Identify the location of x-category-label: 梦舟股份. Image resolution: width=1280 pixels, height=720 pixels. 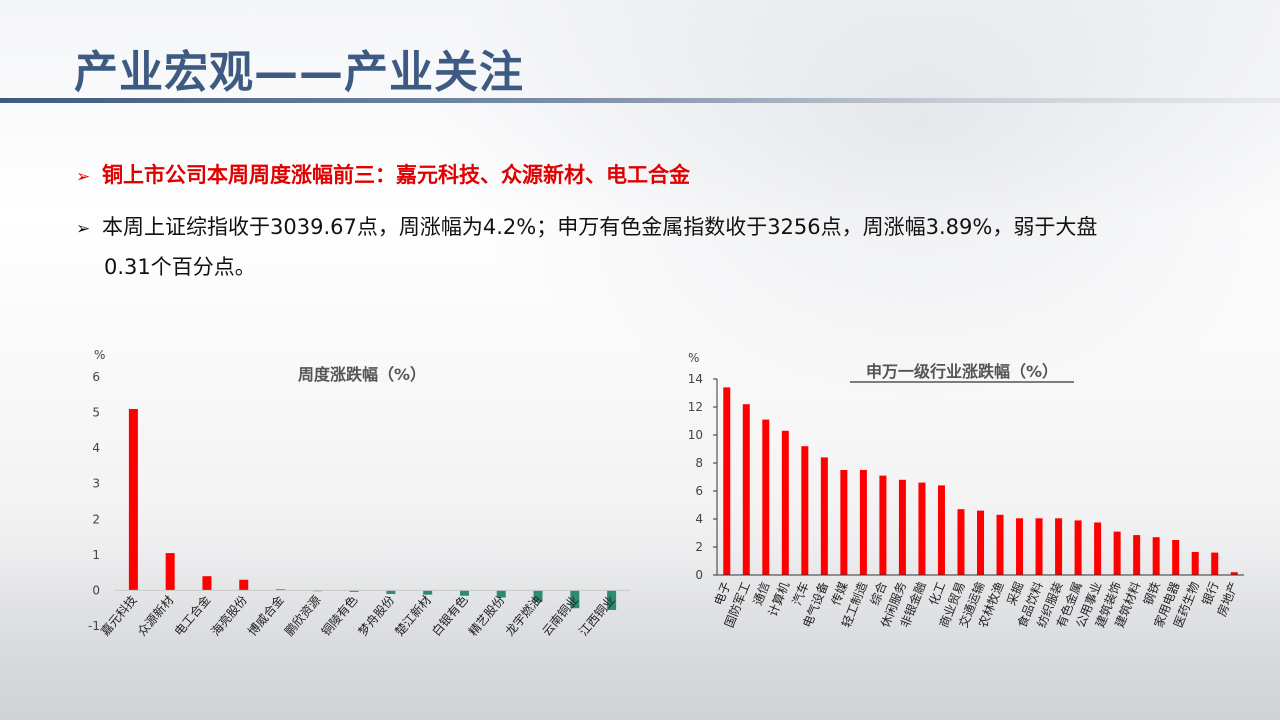
(377, 616).